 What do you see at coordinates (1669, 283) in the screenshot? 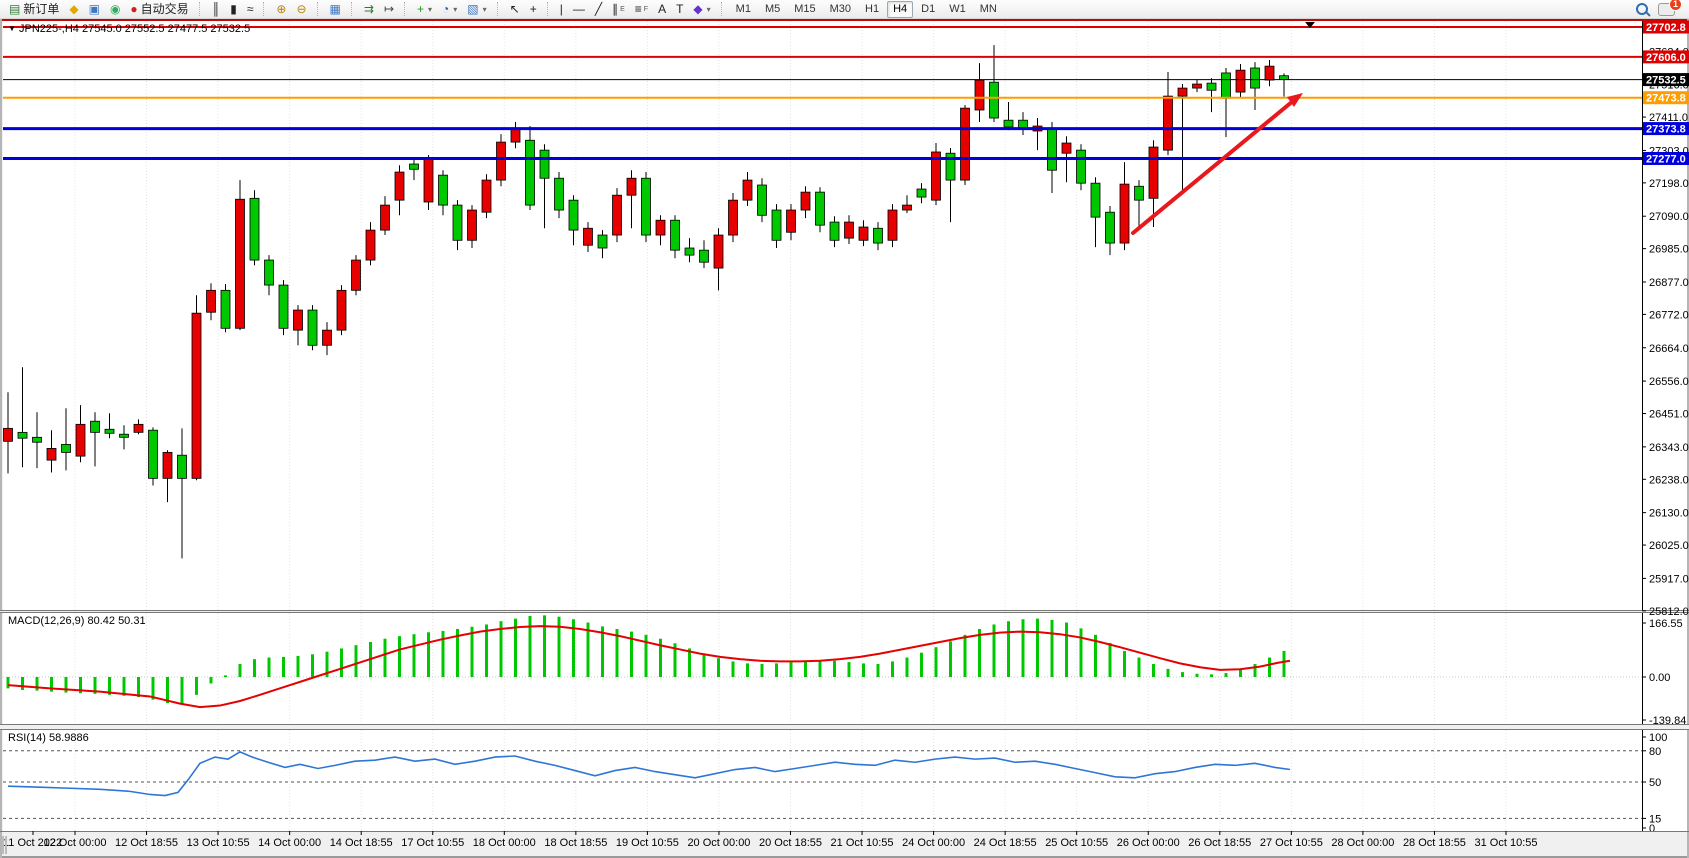
I see `price-tick-label: 26877.0` at bounding box center [1669, 283].